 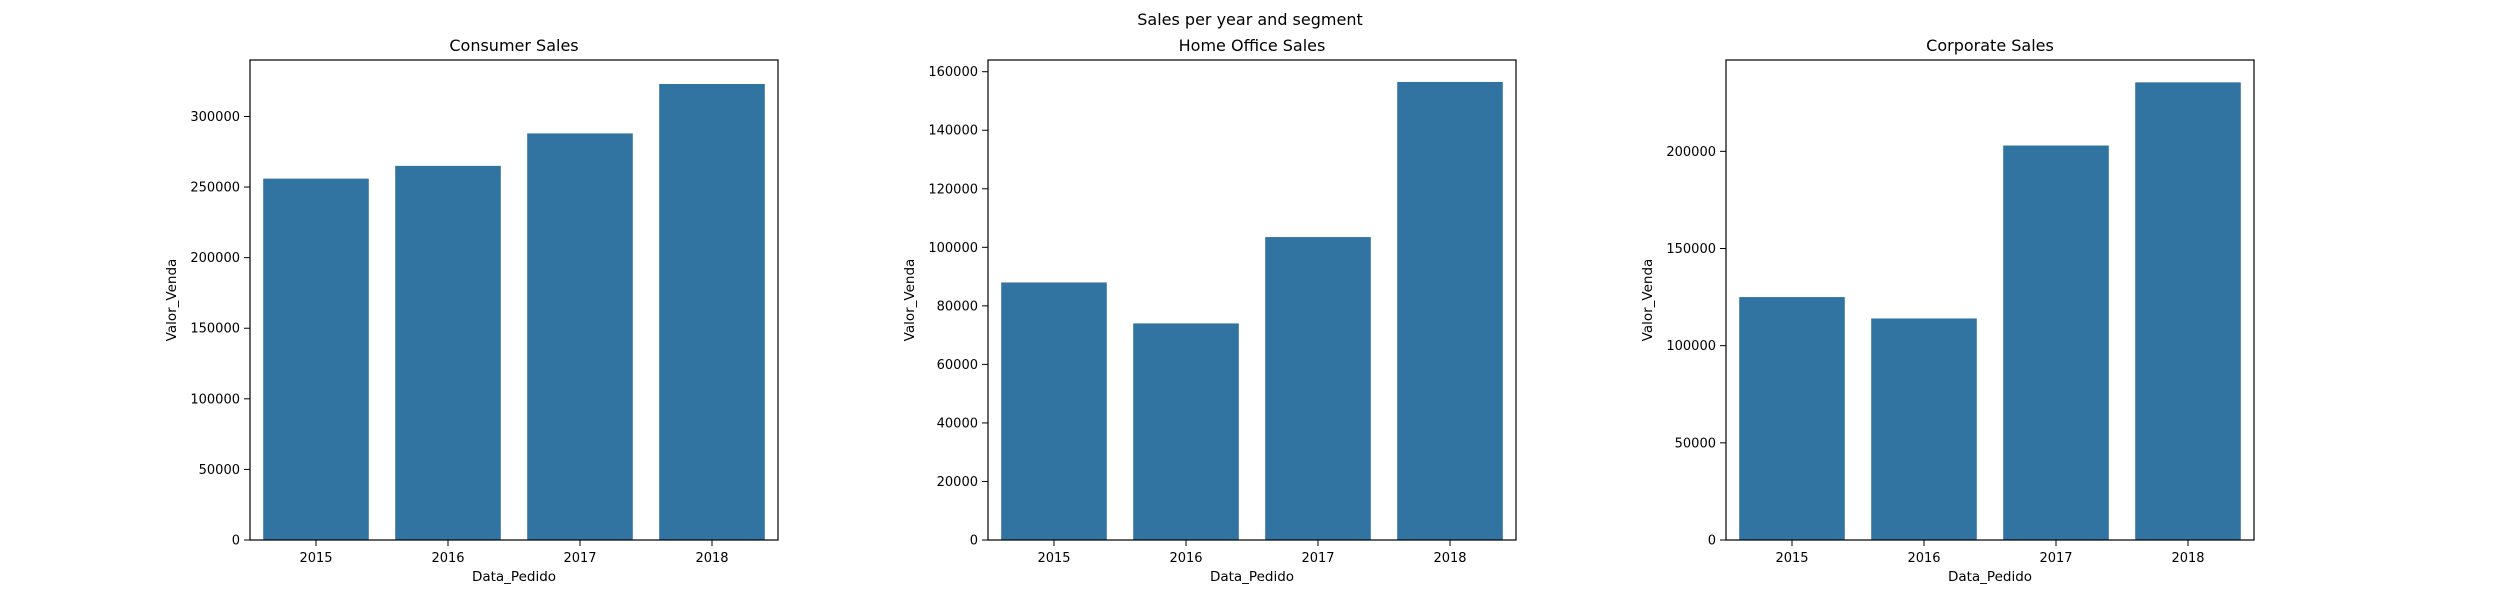 I want to click on chart-title: Consumer Sales, so click(x=513, y=45).